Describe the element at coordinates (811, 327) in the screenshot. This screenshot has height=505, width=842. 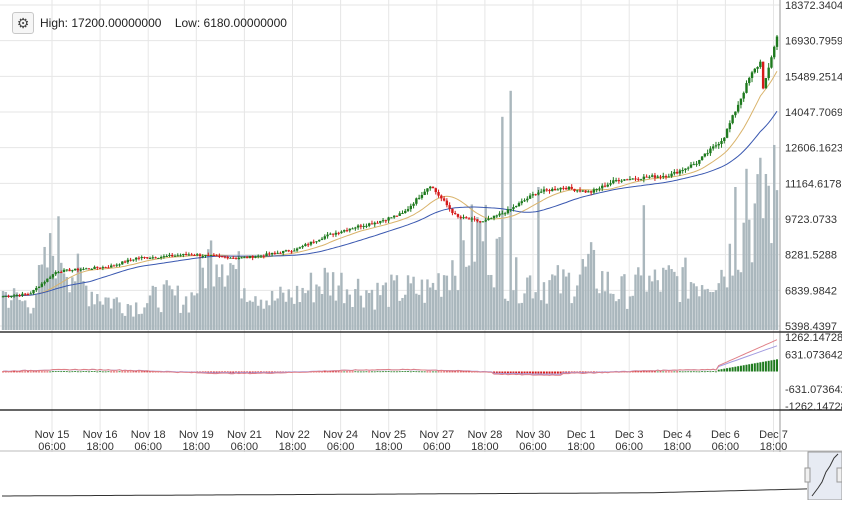
I see `price-tick-label: 5398.4397` at that location.